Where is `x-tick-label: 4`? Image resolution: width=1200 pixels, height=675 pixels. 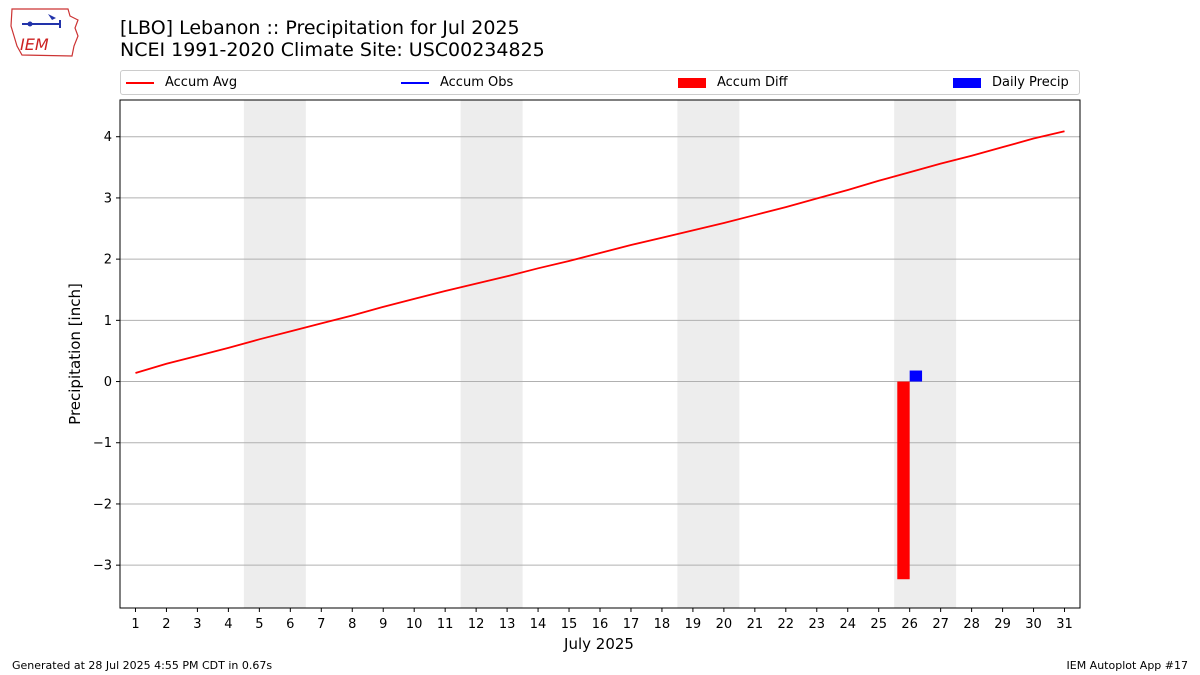 x-tick-label: 4 is located at coordinates (228, 624).